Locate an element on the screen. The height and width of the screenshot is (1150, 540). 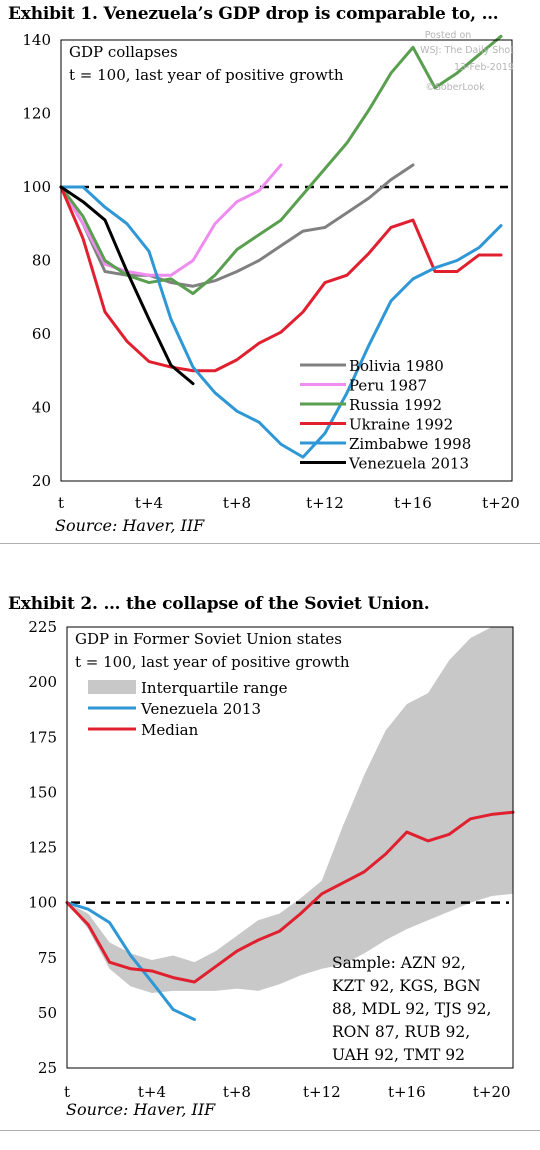
y-tick-label: 25 is located at coordinates (47, 1068).